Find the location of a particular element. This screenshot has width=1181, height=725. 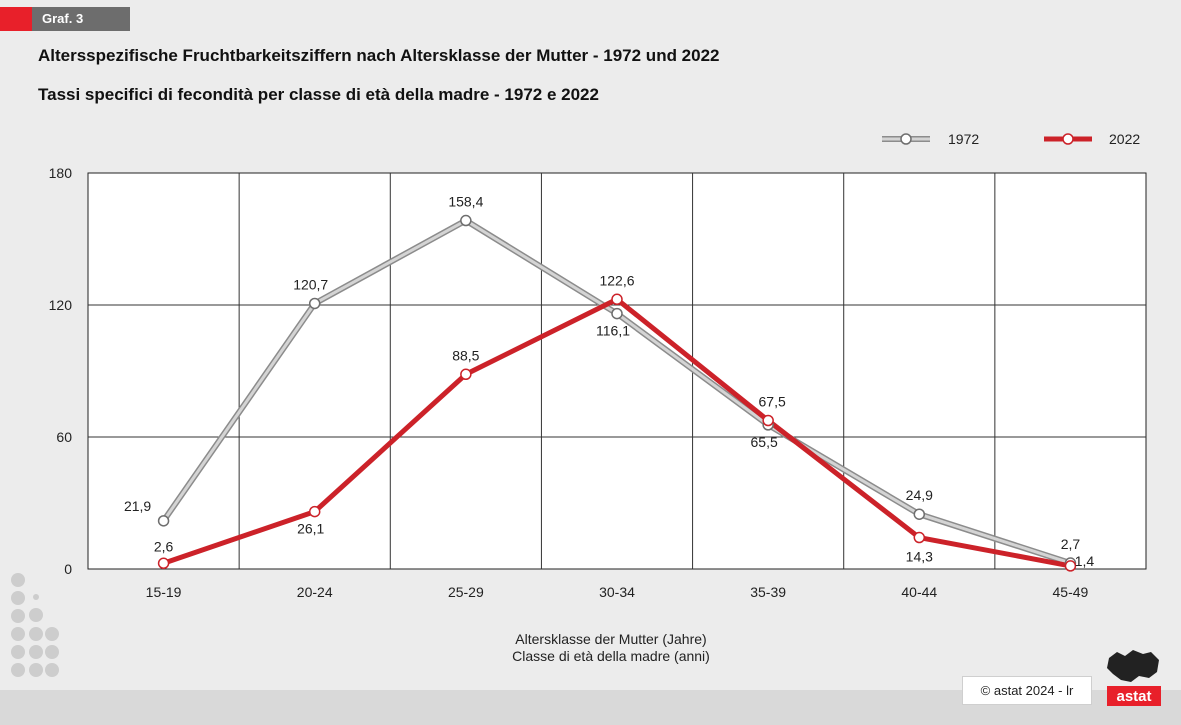

astat-logo-text: astat is located at coordinates (1133, 696).